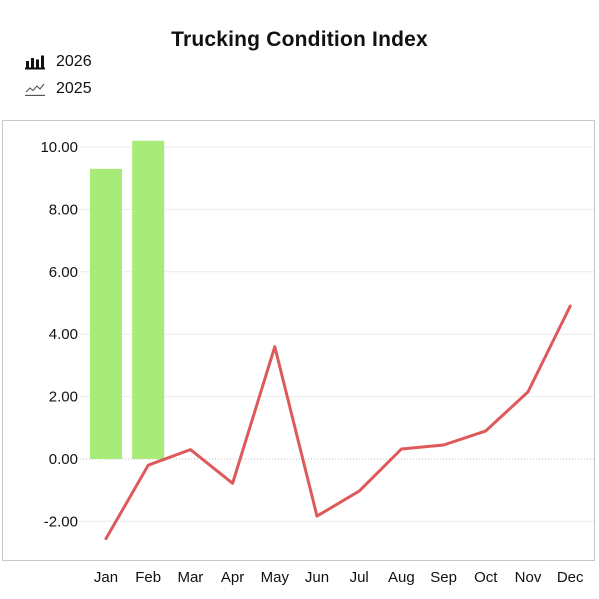  What do you see at coordinates (63, 397) in the screenshot?
I see `y-tick-label: 2.00` at bounding box center [63, 397].